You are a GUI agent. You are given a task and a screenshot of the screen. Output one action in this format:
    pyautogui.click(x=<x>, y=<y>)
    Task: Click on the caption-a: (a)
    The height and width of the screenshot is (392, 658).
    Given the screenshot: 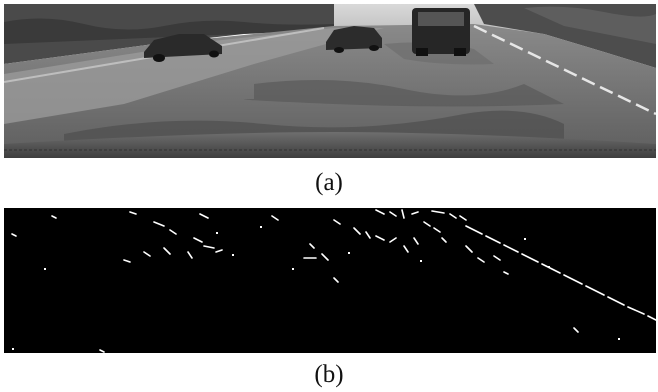 What is the action you would take?
    pyautogui.click(x=329, y=182)
    